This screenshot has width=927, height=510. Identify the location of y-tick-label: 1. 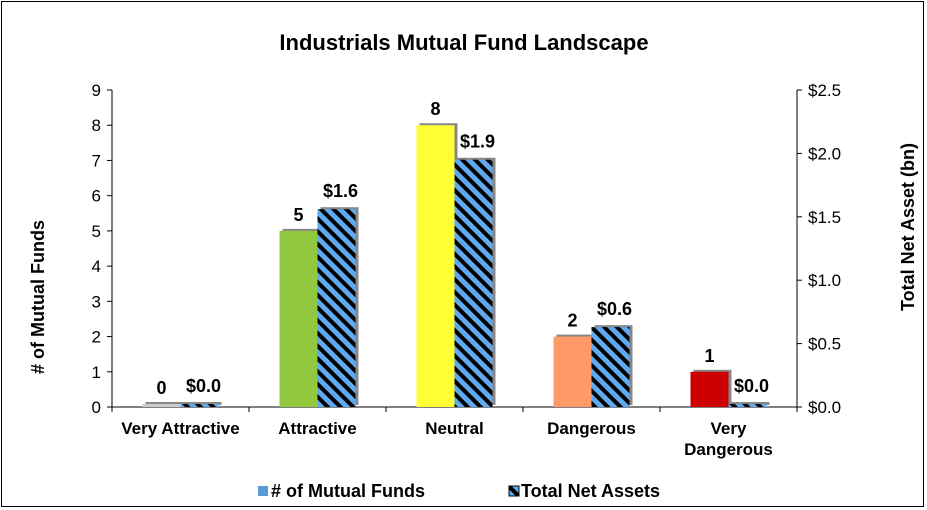
(96, 372).